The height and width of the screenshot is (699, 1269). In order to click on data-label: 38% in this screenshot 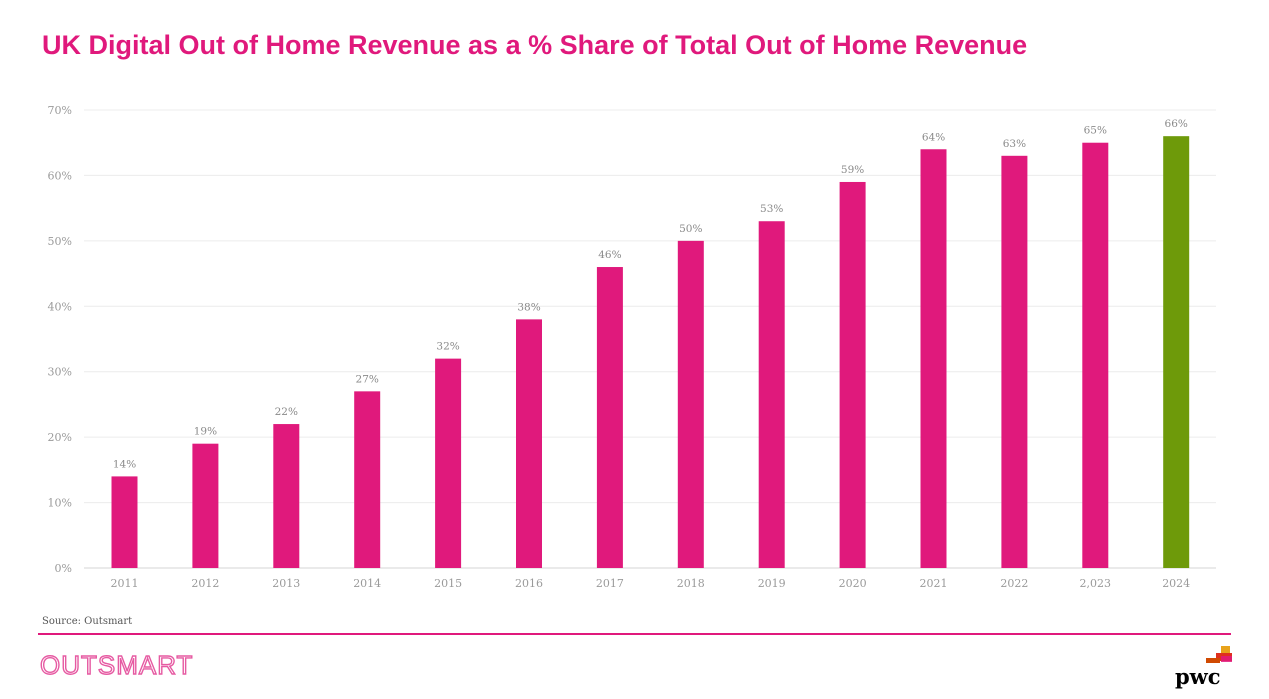, I will do `click(528, 307)`.